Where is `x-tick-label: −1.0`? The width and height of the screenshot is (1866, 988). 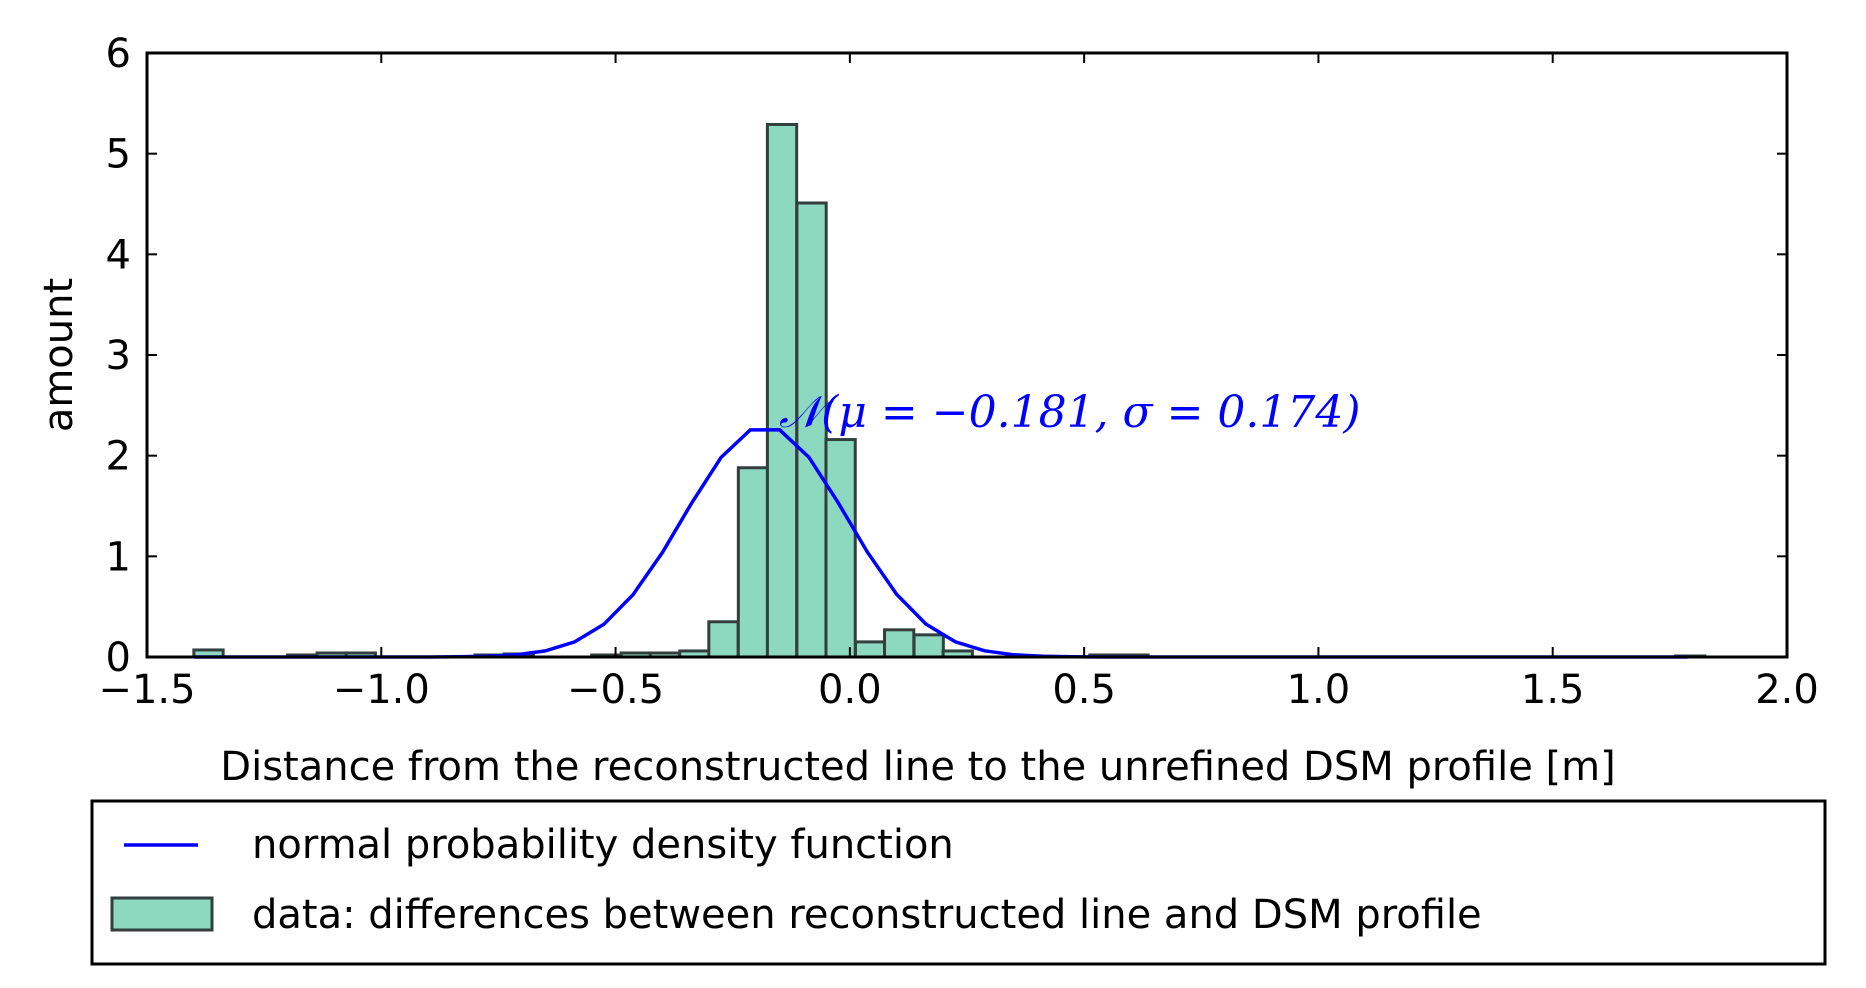
x-tick-label: −1.0 is located at coordinates (381, 690).